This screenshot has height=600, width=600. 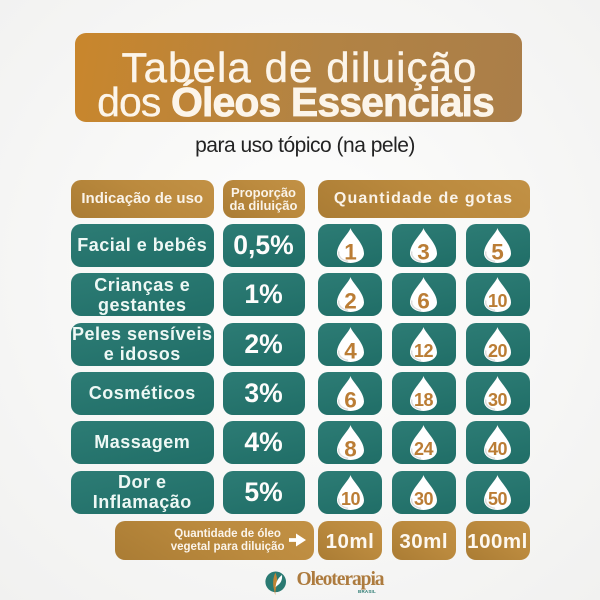 What do you see at coordinates (424, 449) in the screenshot?
I see `svg-text: 24` at bounding box center [424, 449].